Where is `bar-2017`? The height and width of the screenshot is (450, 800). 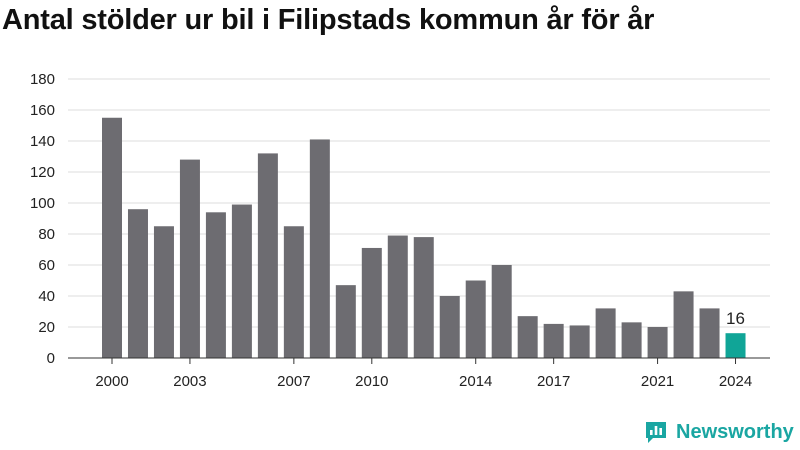
bar-2017 is located at coordinates (553, 340).